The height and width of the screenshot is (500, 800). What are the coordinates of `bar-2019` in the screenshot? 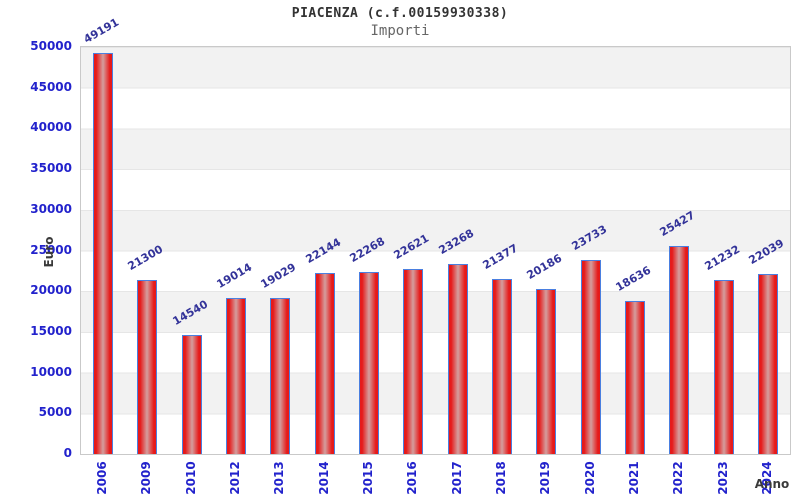 It's located at (546, 371).